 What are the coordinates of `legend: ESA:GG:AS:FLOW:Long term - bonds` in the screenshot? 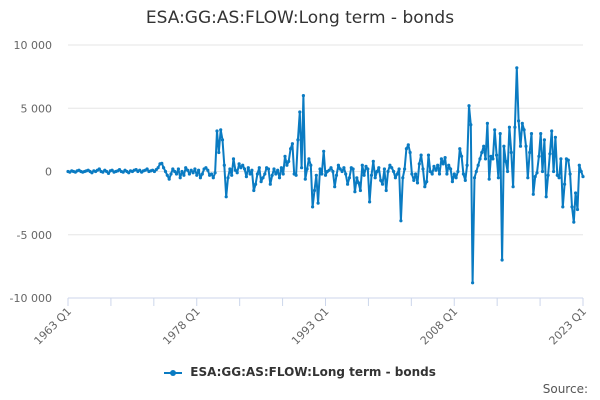 It's located at (300, 372).